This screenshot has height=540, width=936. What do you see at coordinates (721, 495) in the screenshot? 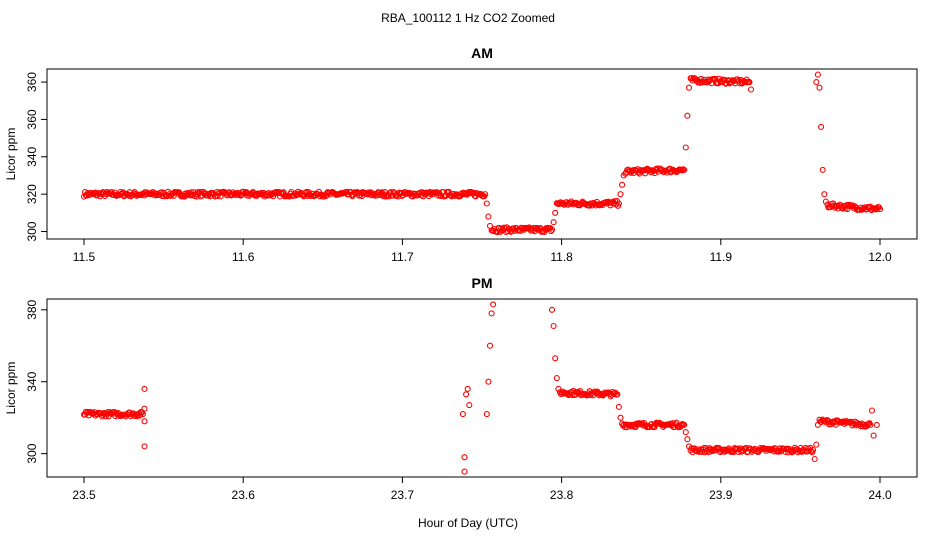
I see `x-tick-label: 23.9` at bounding box center [721, 495].